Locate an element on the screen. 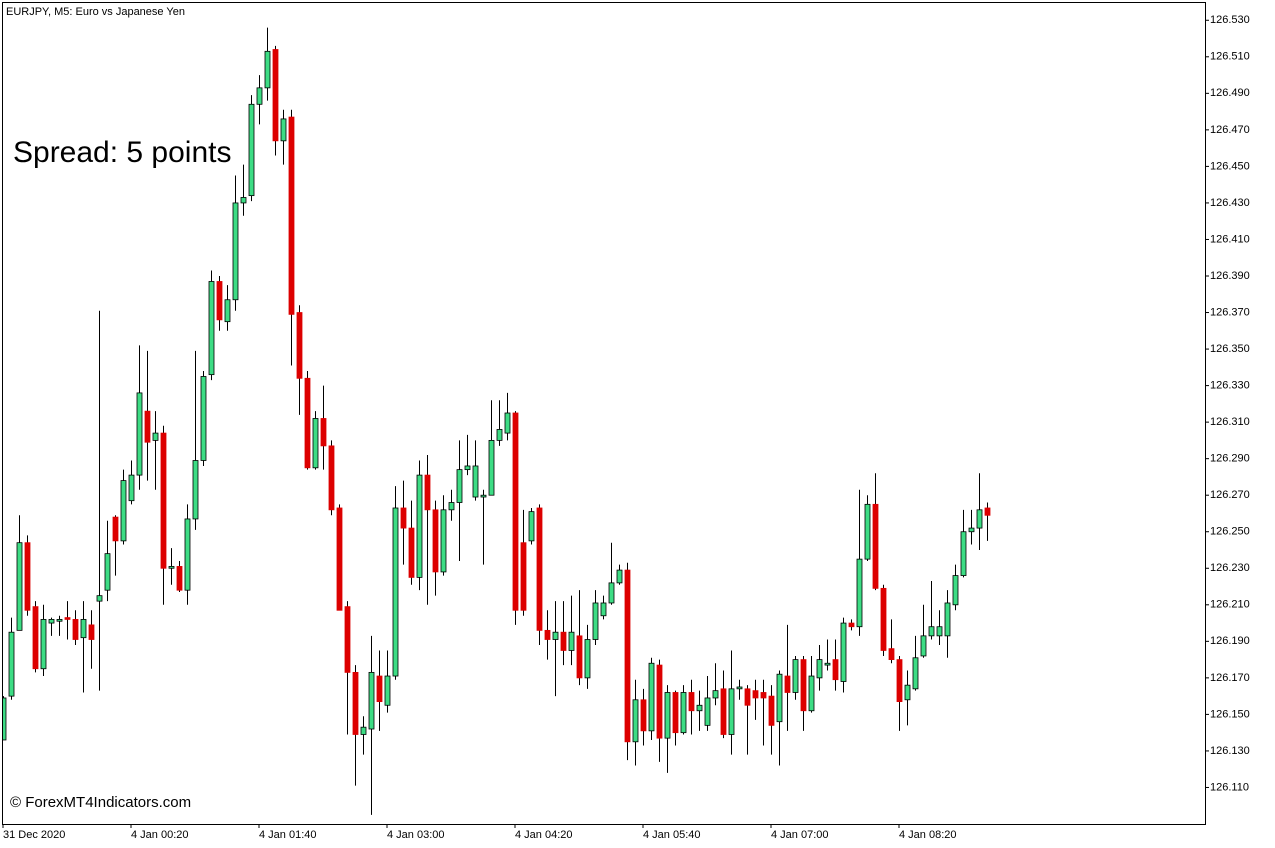 This screenshot has width=1275, height=848. x-tick-label: 4 Jan 07:00 is located at coordinates (800, 835).